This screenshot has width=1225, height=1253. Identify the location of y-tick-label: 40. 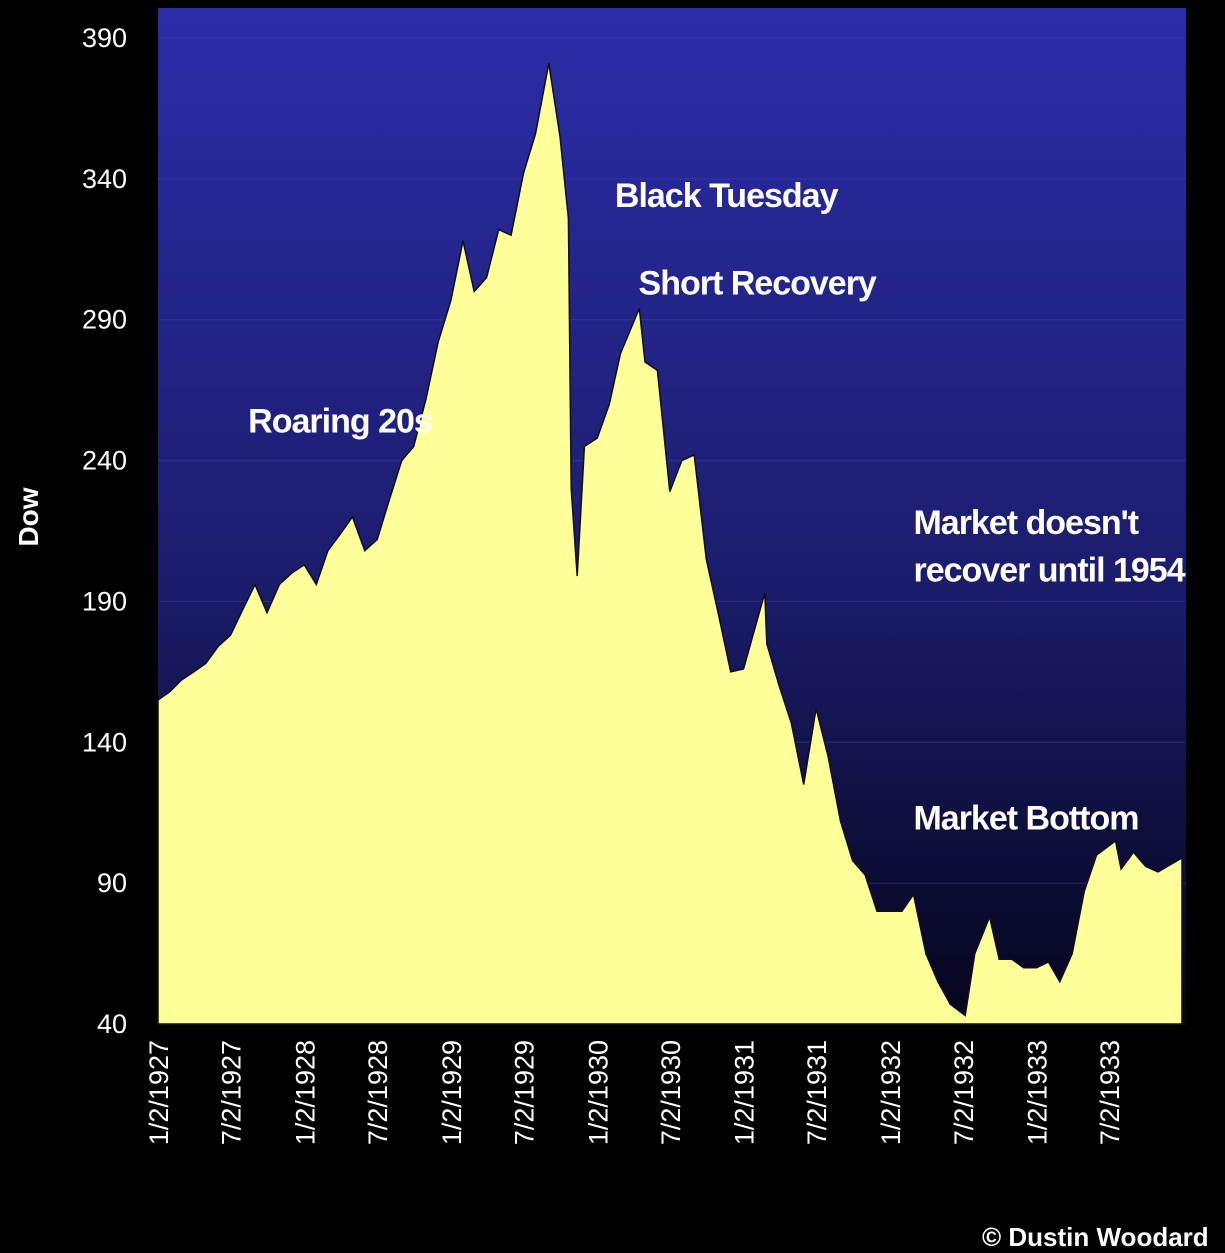
(112, 1024).